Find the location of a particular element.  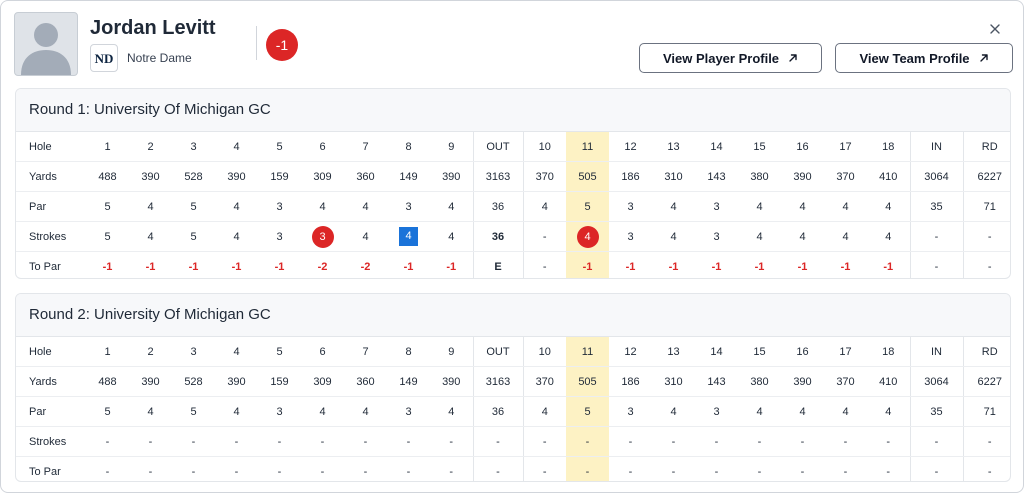

column-header: 7 is located at coordinates (365, 147).